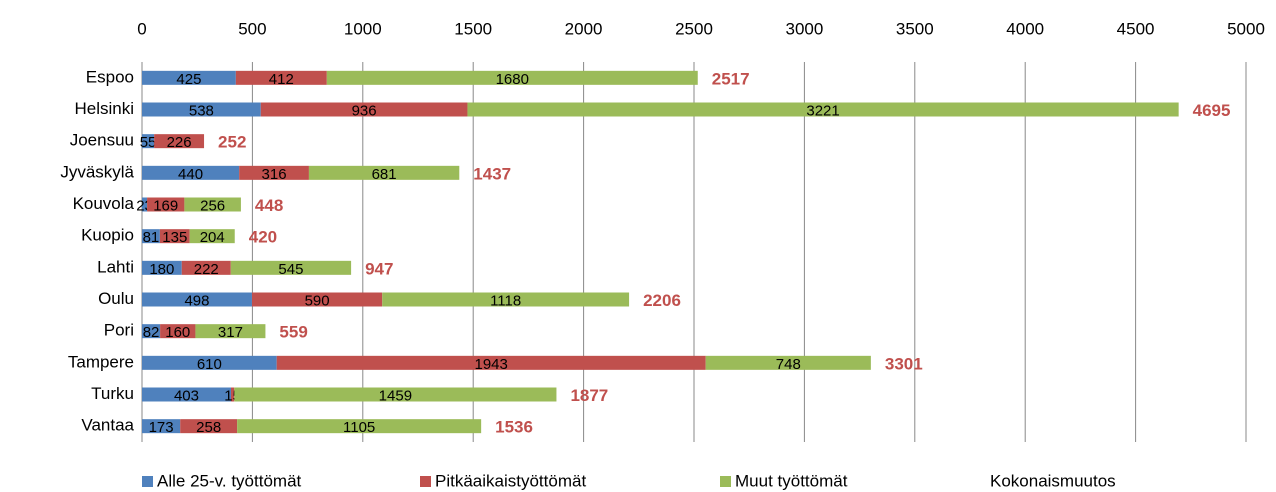 The width and height of the screenshot is (1276, 492). What do you see at coordinates (514, 427) in the screenshot?
I see `total-label: 1536` at bounding box center [514, 427].